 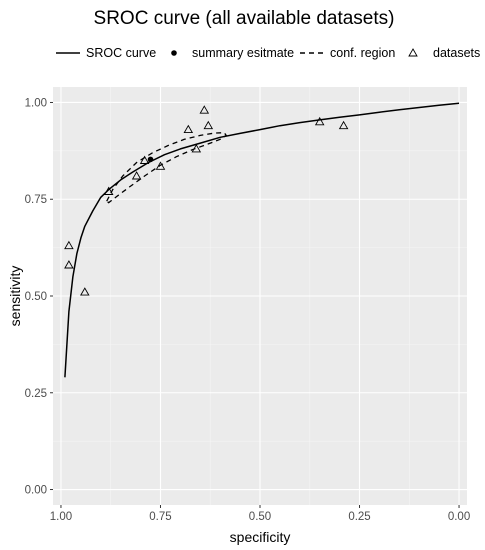 I want to click on y-tick-label: 0.25, so click(x=36, y=394).